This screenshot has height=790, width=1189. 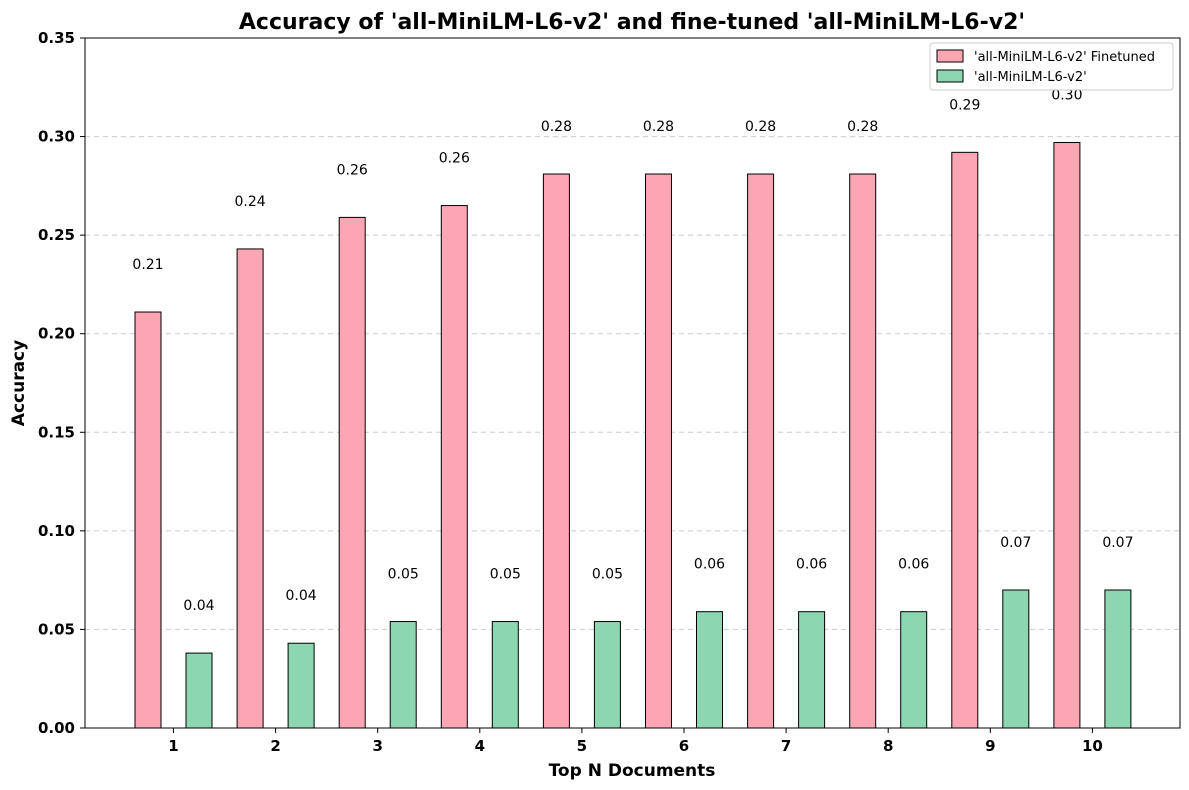 What do you see at coordinates (19, 383) in the screenshot?
I see `y-axis-label: Accuracy` at bounding box center [19, 383].